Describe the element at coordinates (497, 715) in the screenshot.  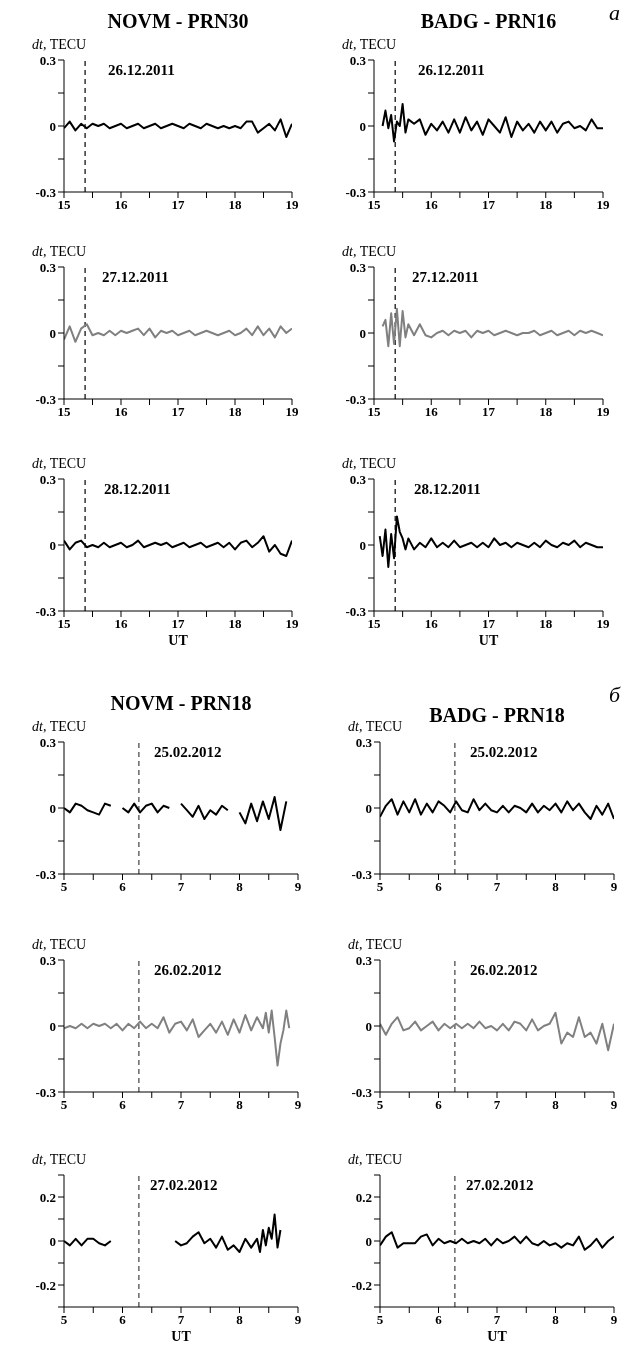
I see `chart-title: BADG - PRN18` at that location.